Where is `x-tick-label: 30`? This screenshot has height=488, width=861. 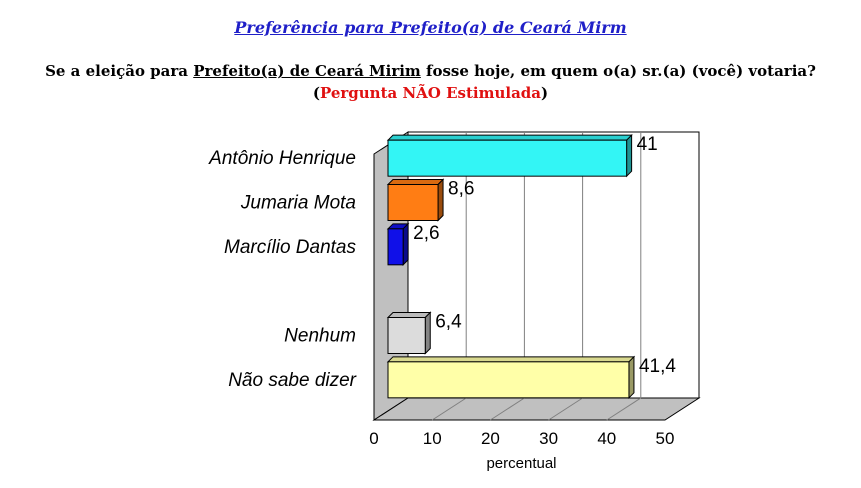 x-tick-label: 30 is located at coordinates (548, 438).